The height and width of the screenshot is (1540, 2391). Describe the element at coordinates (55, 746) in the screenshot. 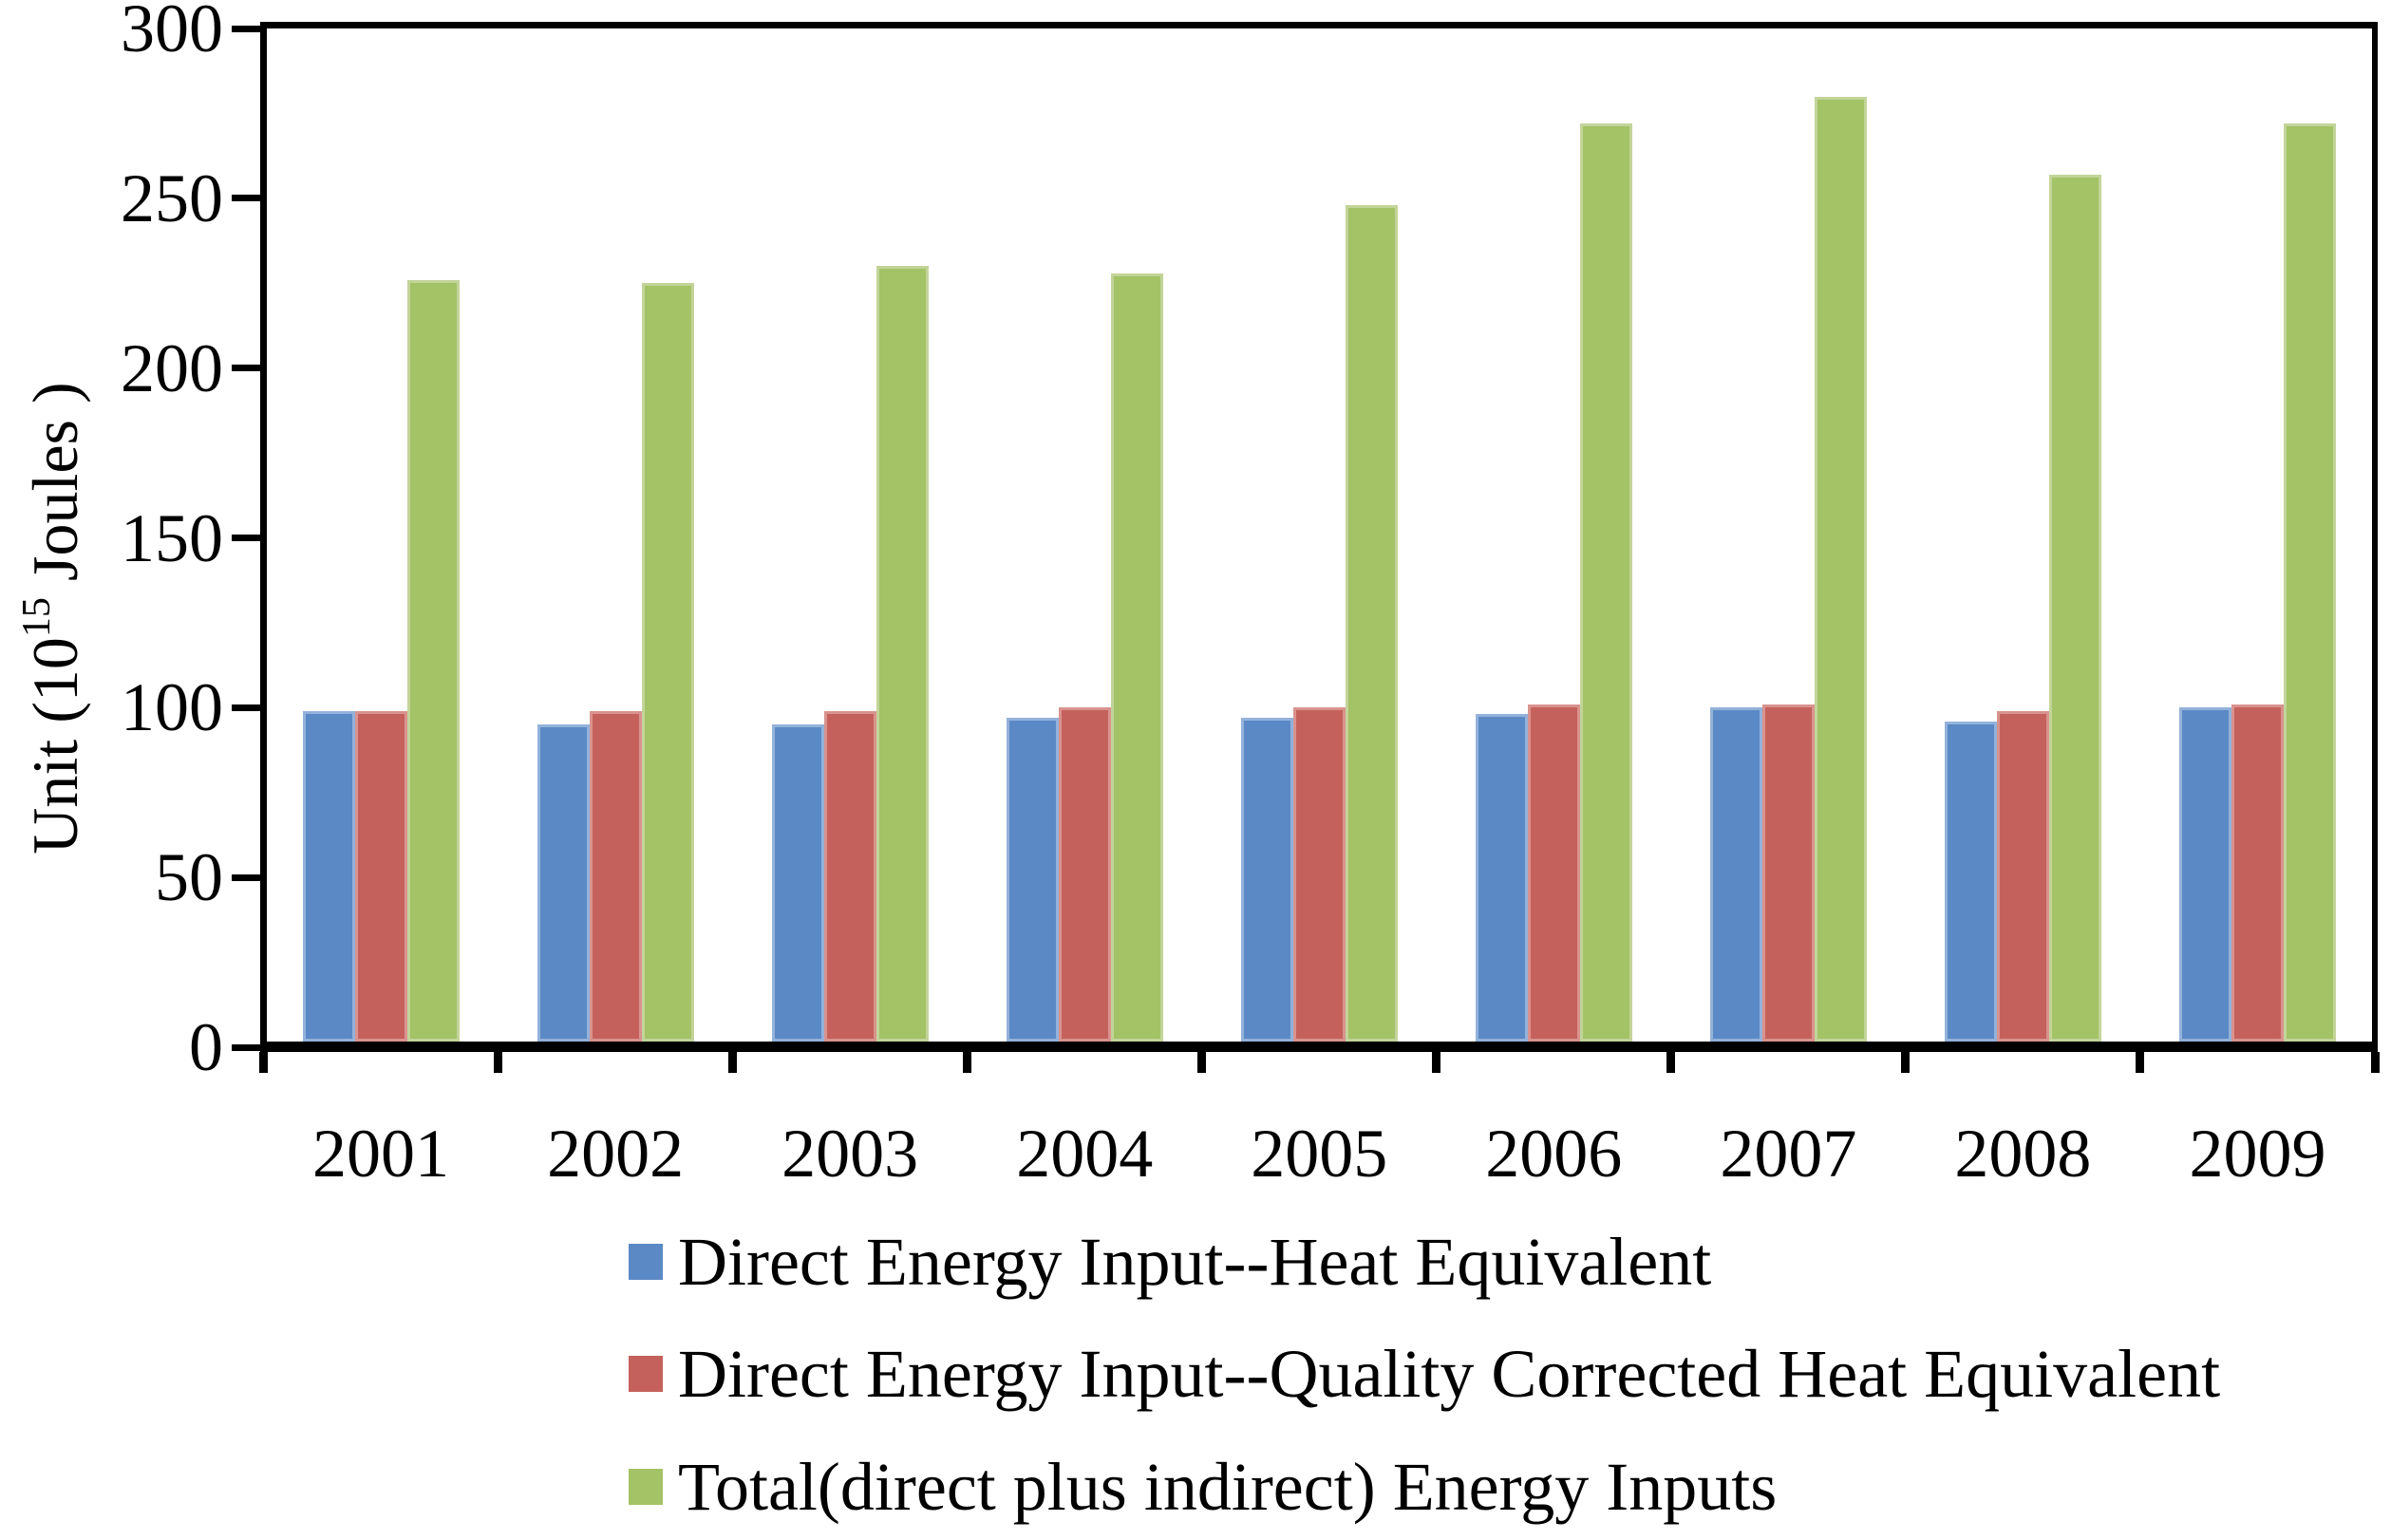

I see `y-axis-title-prefix: Unit (10` at that location.